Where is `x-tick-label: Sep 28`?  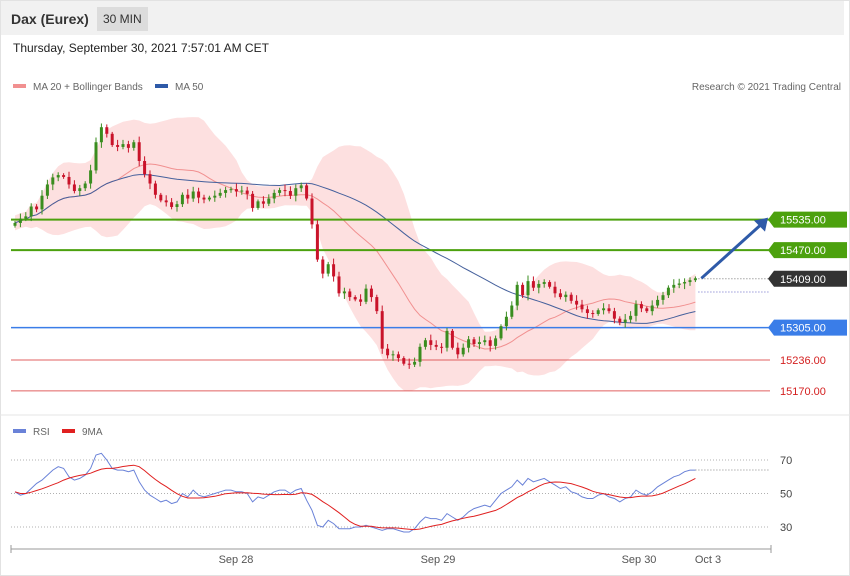 x-tick-label: Sep 28 is located at coordinates (236, 560).